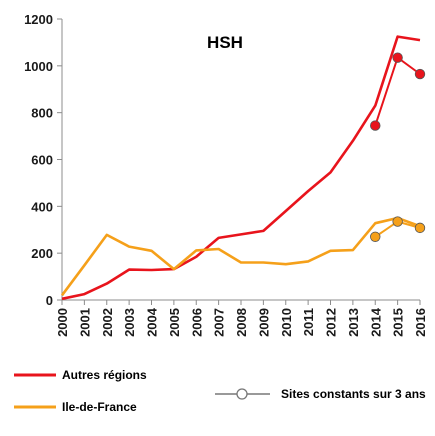 This screenshot has height=436, width=435. Describe the element at coordinates (152, 322) in the screenshot. I see `x-tick-label: 2004` at that location.